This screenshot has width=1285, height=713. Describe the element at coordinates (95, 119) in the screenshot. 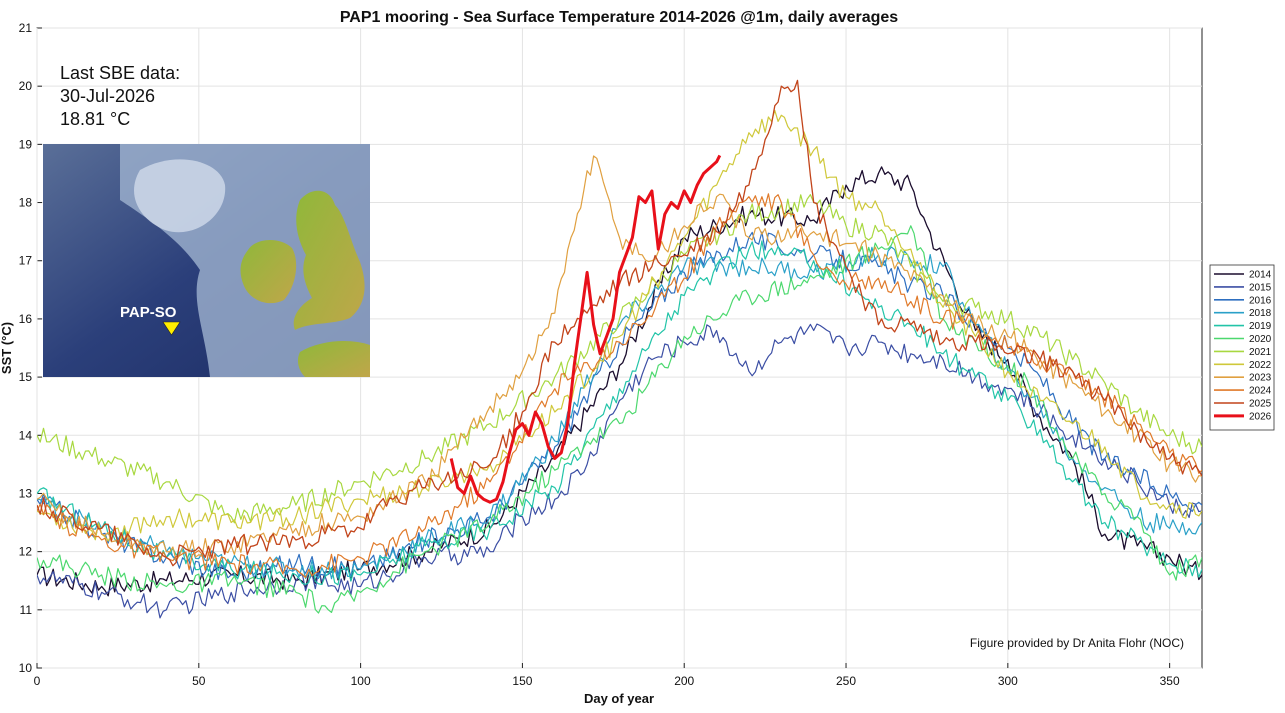

I see `annotation-line-3: 18.81 °C` at that location.